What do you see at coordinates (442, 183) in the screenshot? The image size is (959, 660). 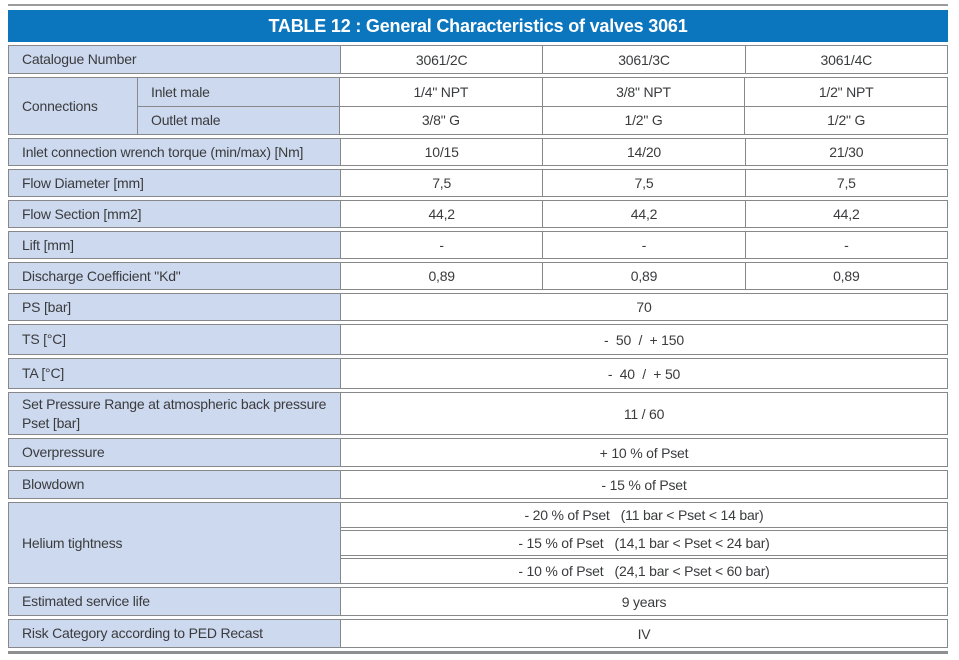 I see `value-flow-diameter-2c: 7,5` at bounding box center [442, 183].